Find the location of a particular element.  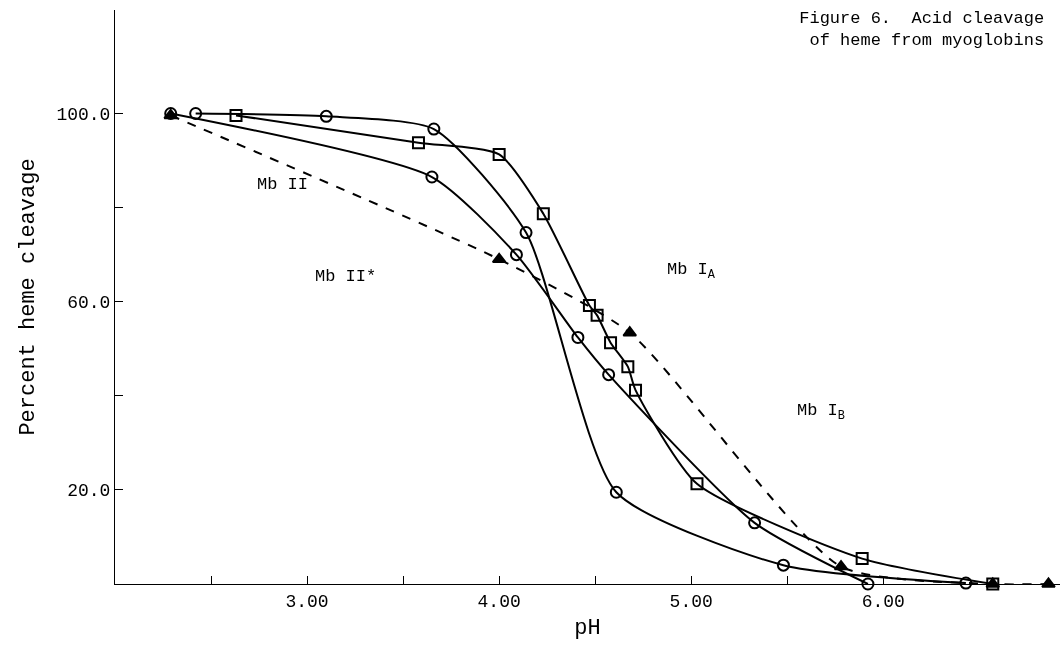

y-tick-label: 100.0 is located at coordinates (83, 114).